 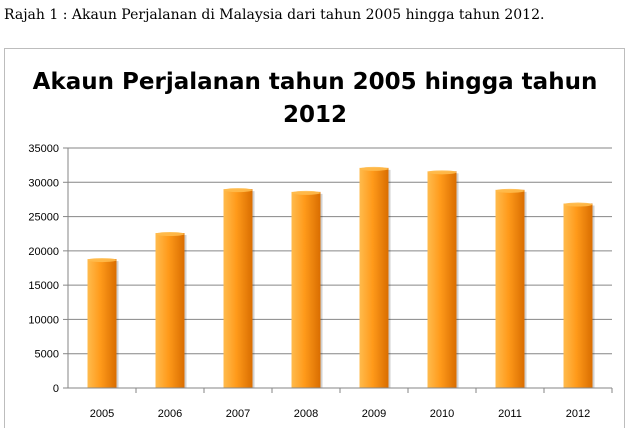 What do you see at coordinates (510, 414) in the screenshot?
I see `x-tick-label: 2011` at bounding box center [510, 414].